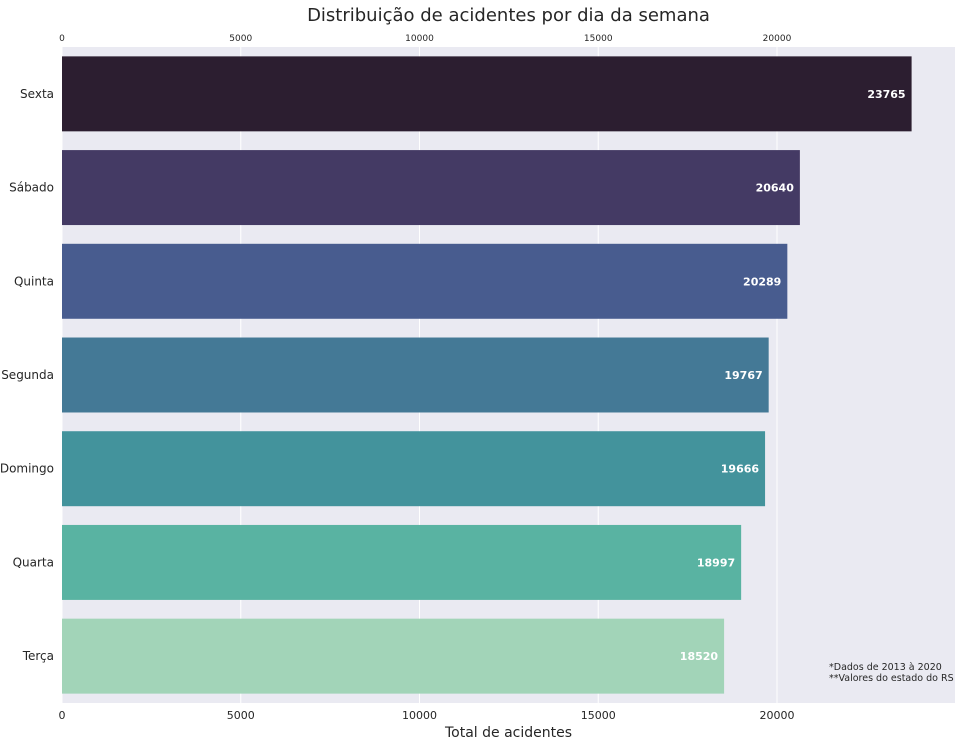  I want to click on top-axis-ticks: 0 5000 10000 15000 20000, so click(425, 39).